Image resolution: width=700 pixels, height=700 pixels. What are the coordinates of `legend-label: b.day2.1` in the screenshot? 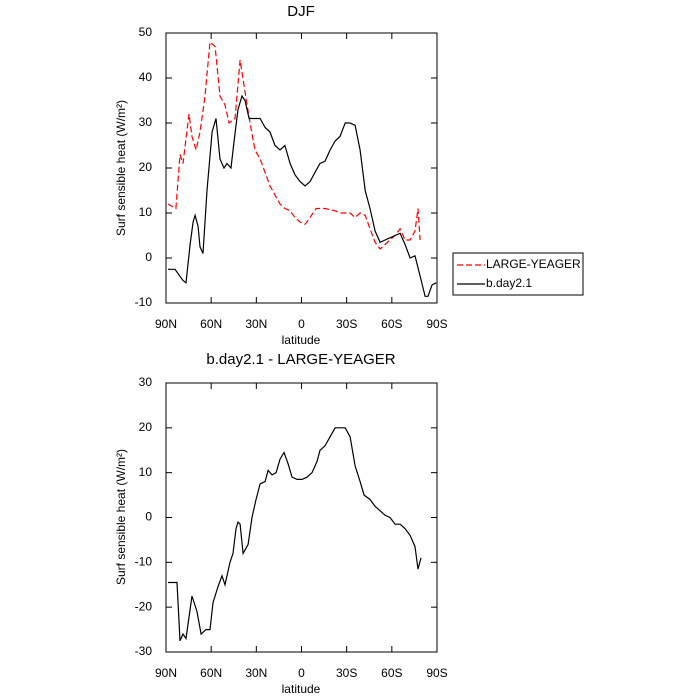 It's located at (509, 283).